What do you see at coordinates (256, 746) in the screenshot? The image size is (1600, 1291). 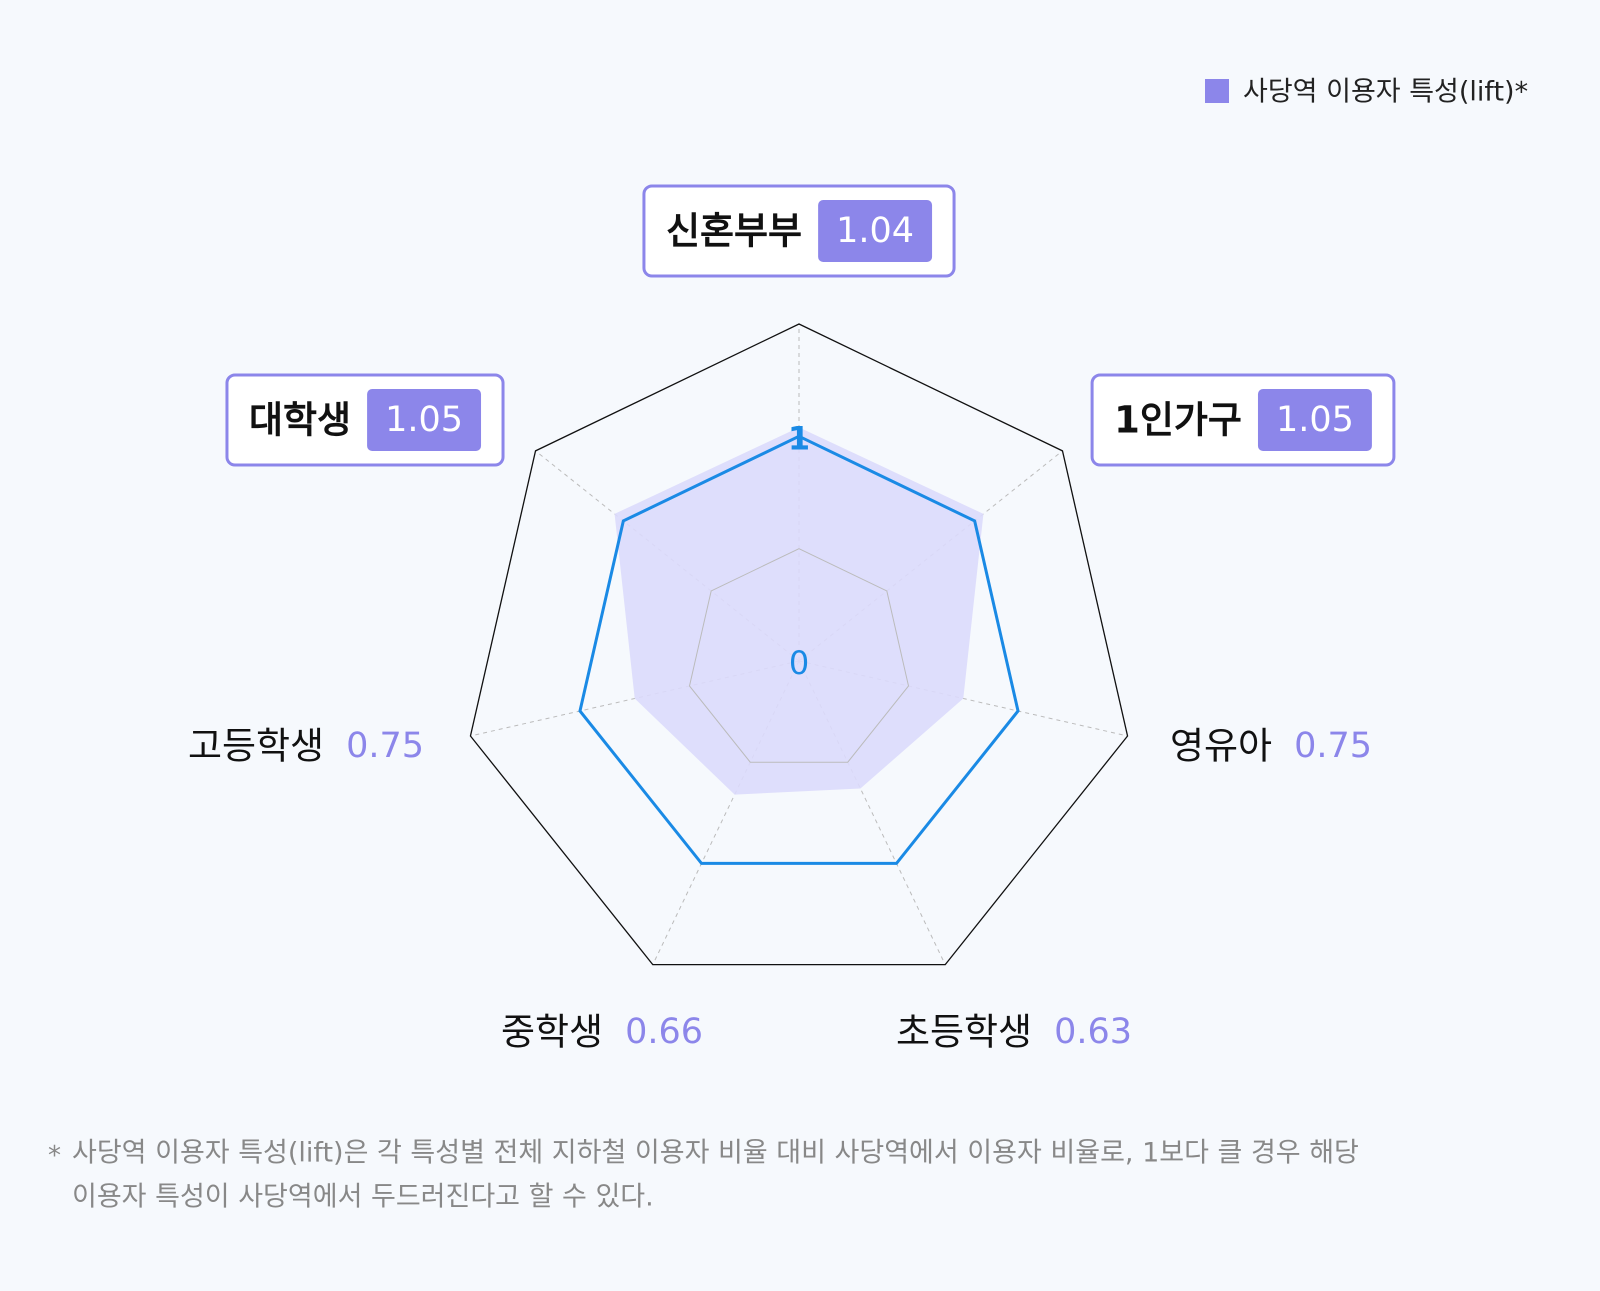 I see `category-name: 고등학생` at bounding box center [256, 746].